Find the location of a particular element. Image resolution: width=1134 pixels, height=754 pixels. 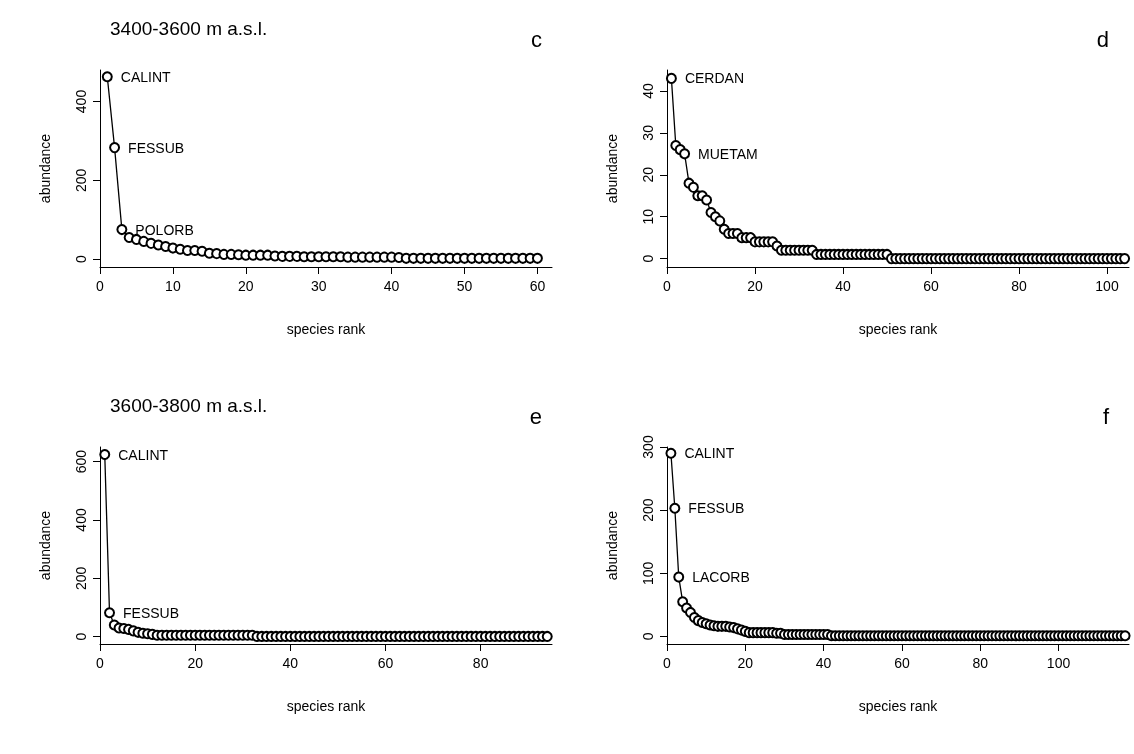

y-tick-label: 40 is located at coordinates (648, 90).